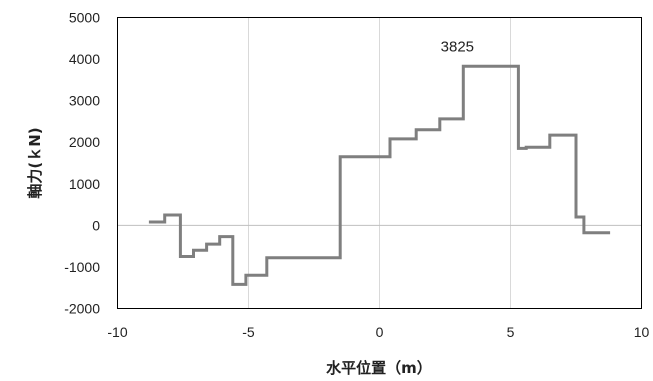 The width and height of the screenshot is (653, 381). What do you see at coordinates (82, 309) in the screenshot?
I see `y-tick-label: -2000` at bounding box center [82, 309].